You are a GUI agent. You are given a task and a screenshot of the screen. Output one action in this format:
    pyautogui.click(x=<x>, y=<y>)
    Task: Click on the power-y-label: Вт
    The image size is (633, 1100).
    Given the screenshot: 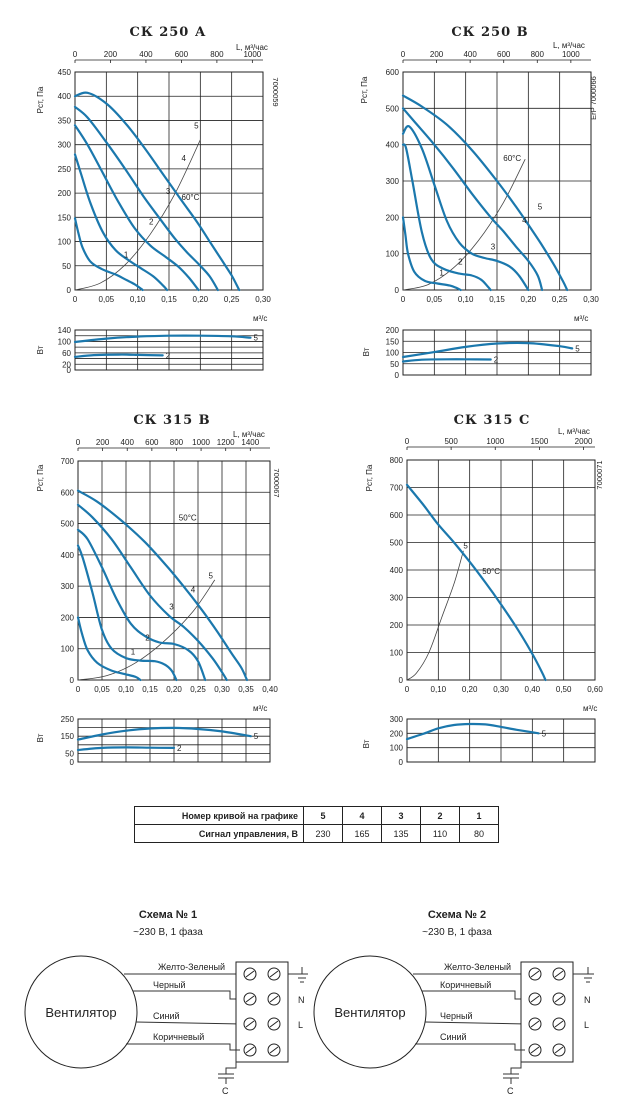 What is the action you would take?
    pyautogui.click(x=366, y=351)
    